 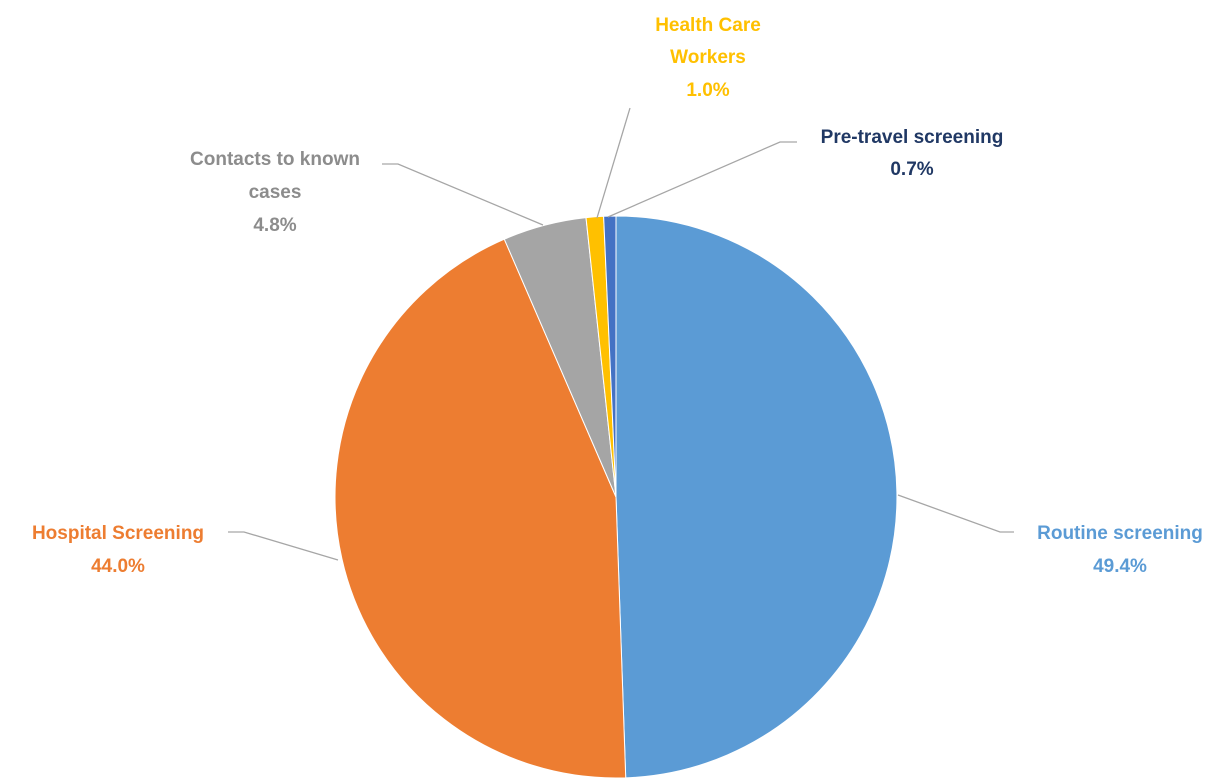 What do you see at coordinates (912, 137) in the screenshot?
I see `label-pretravel-name: Pre-travel screening` at bounding box center [912, 137].